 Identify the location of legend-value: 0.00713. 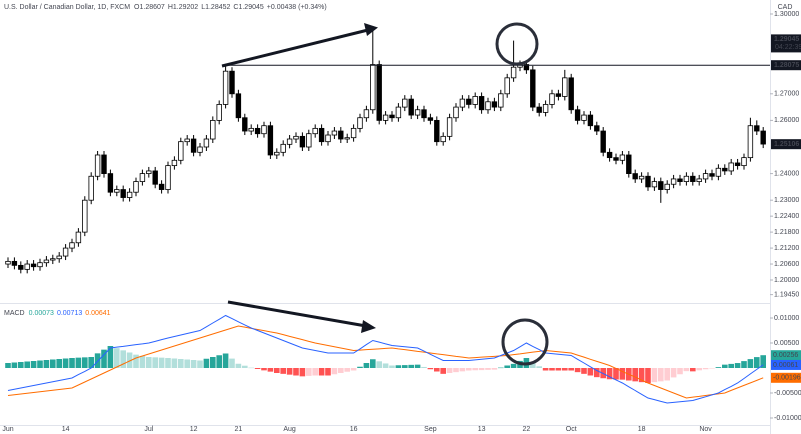
(69, 313).